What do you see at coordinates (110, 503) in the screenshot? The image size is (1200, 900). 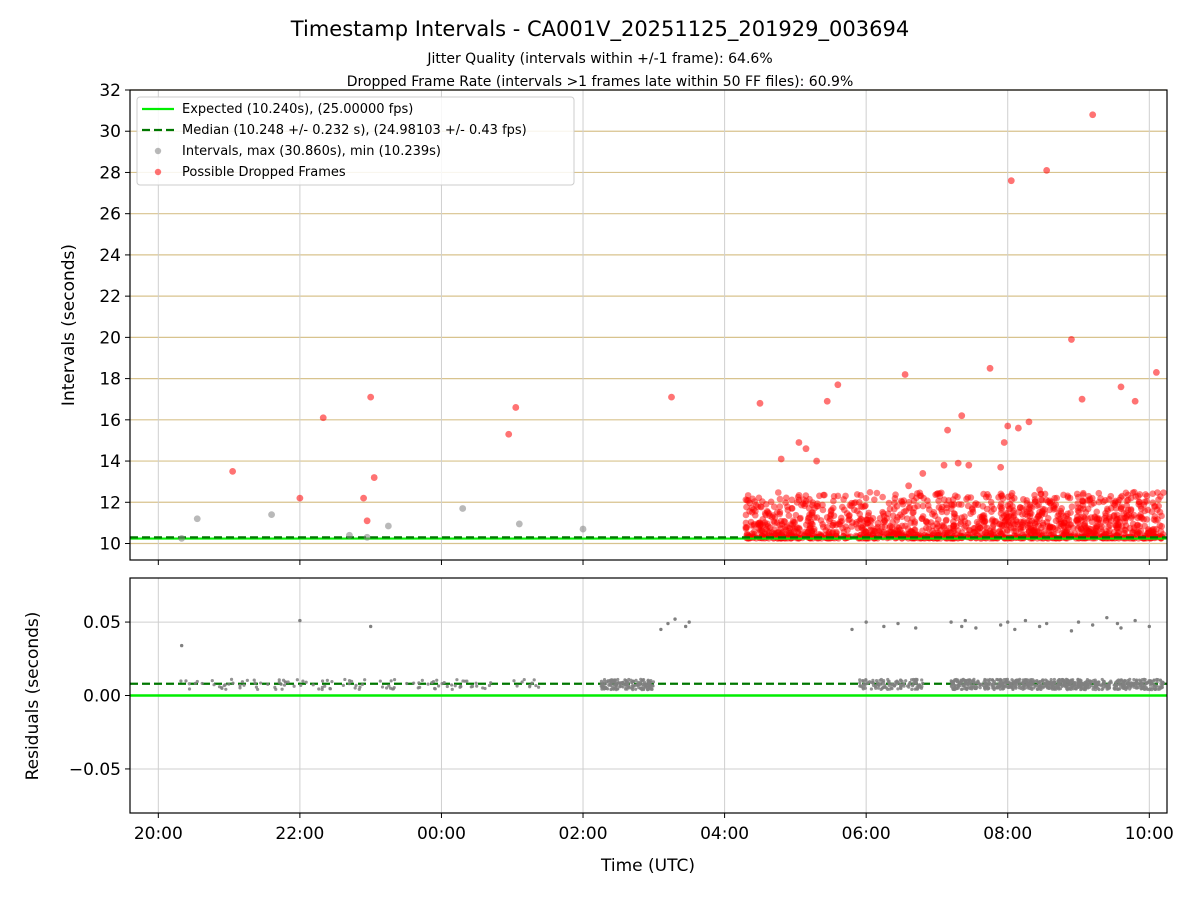 I see `top-y-tick-label: 12` at bounding box center [110, 503].